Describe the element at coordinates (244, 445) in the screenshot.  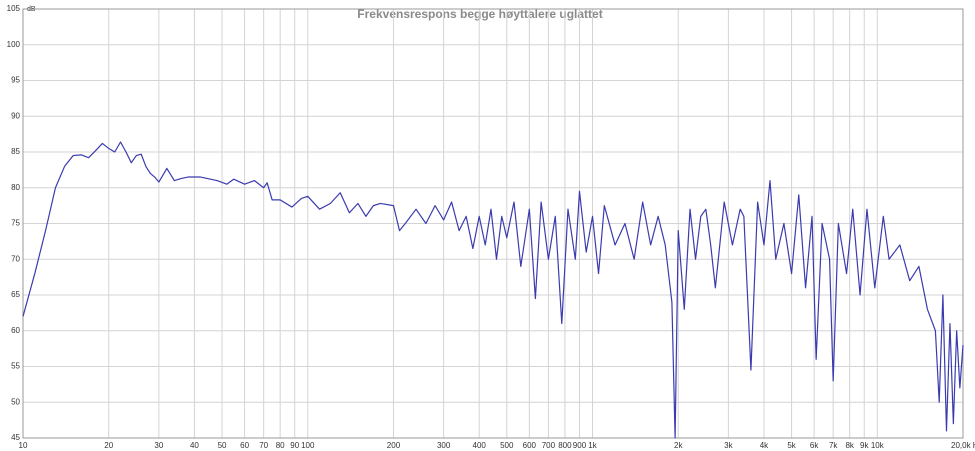
I see `x-tick-label: 60` at that location.